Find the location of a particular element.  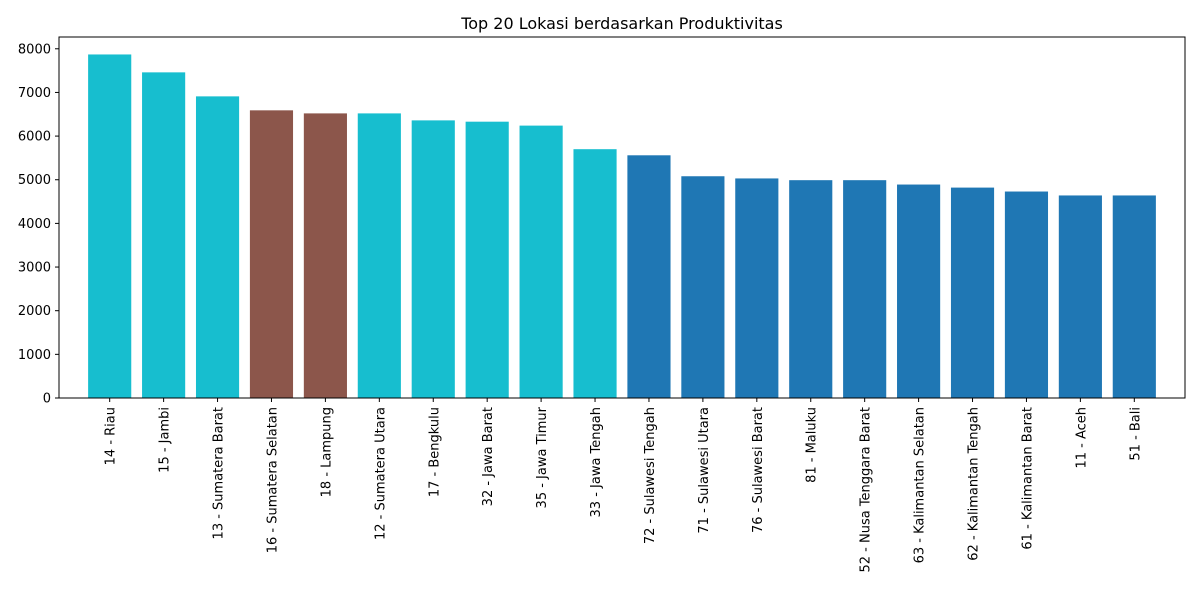

x-tick-label: 16 - Sumatera Selatan is located at coordinates (272, 480).